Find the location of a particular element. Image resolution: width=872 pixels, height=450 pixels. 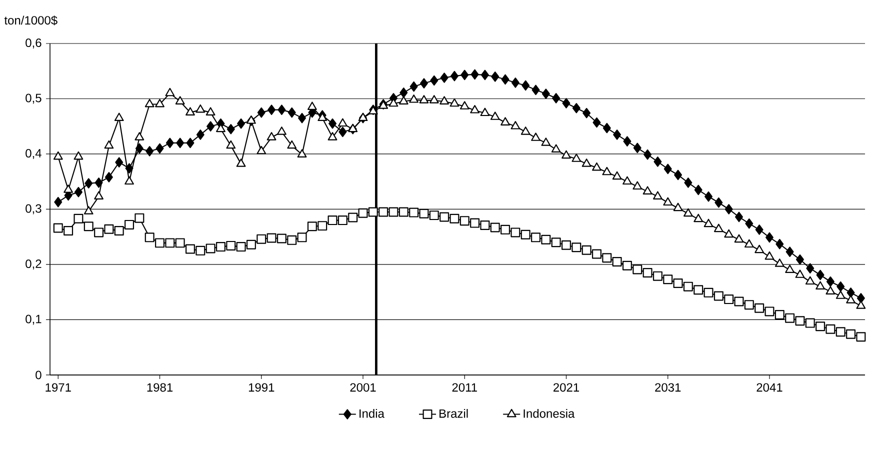

x-tick-label: 2031 is located at coordinates (668, 387).